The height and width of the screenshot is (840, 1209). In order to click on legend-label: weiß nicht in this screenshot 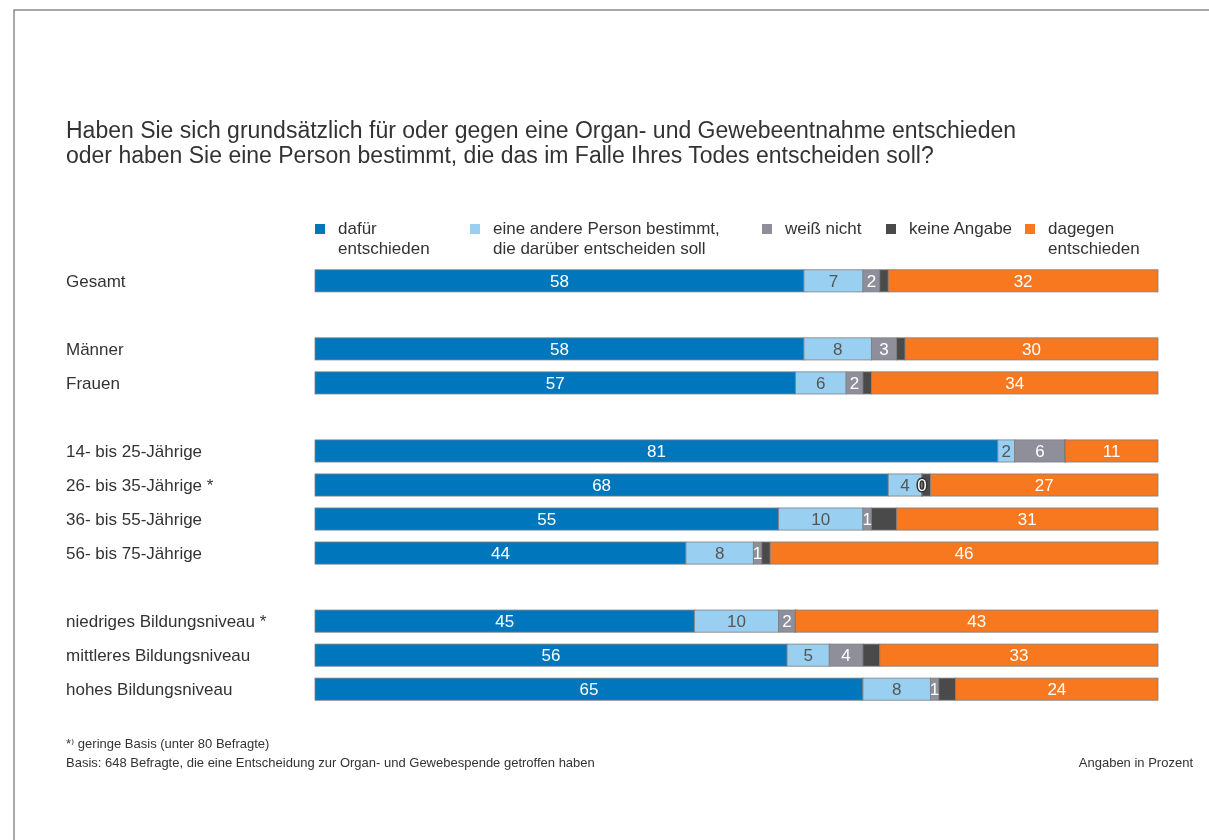, I will do `click(823, 228)`.